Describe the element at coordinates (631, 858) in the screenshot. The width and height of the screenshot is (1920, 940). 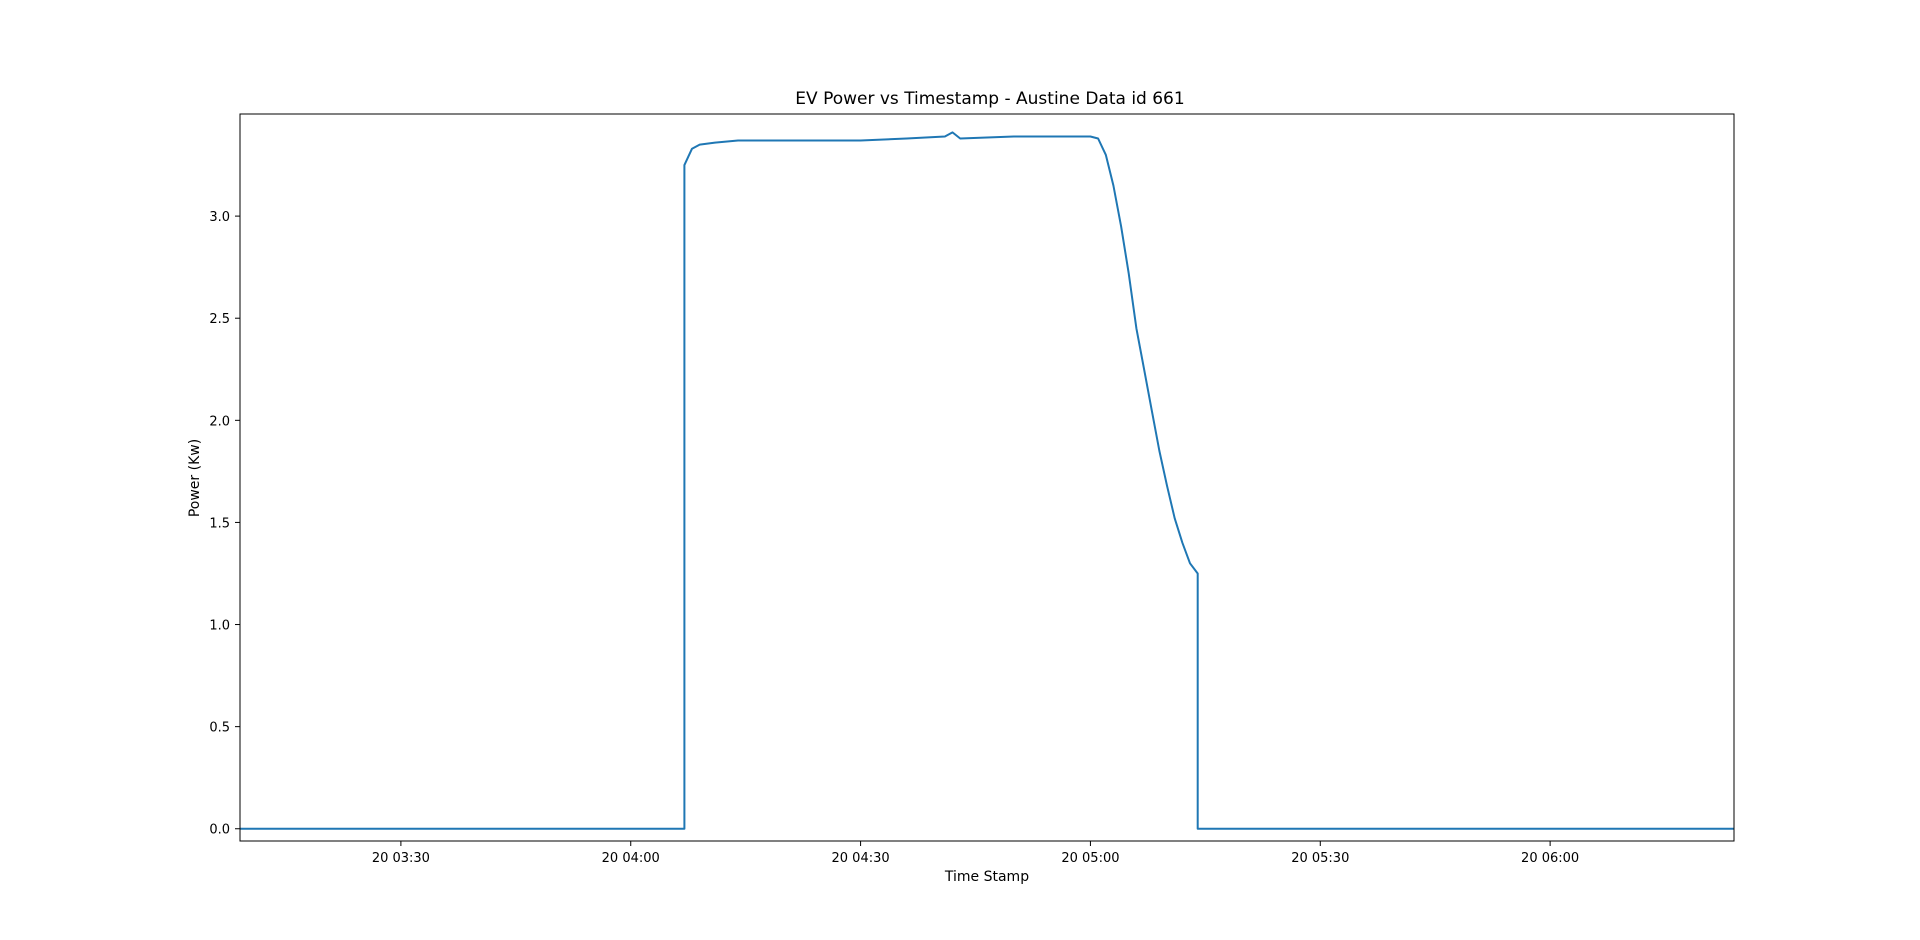
I see `x-tick-label: 20 04:00` at that location.